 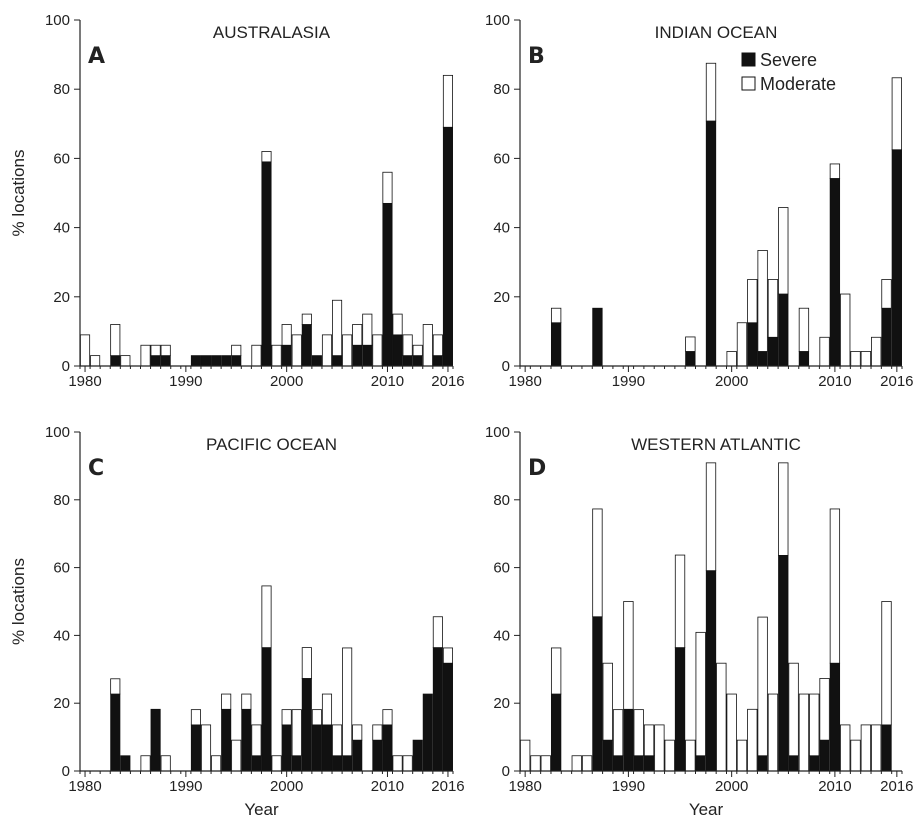 I want to click on y-tick-label: 0, so click(x=506, y=366).